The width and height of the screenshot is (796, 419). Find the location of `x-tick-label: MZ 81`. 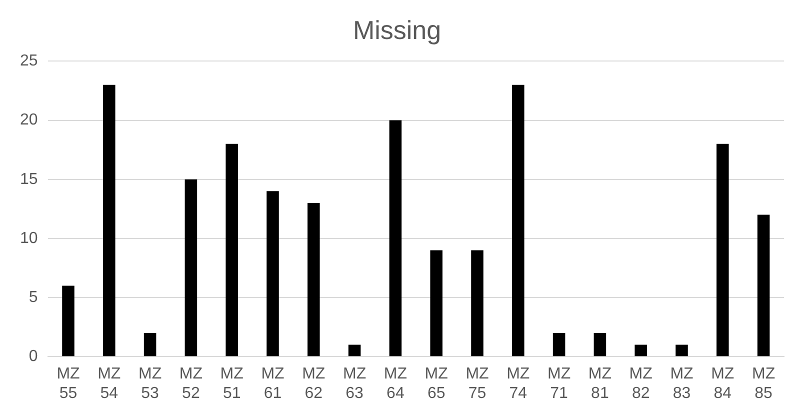

x-tick-label: MZ 81 is located at coordinates (600, 384).